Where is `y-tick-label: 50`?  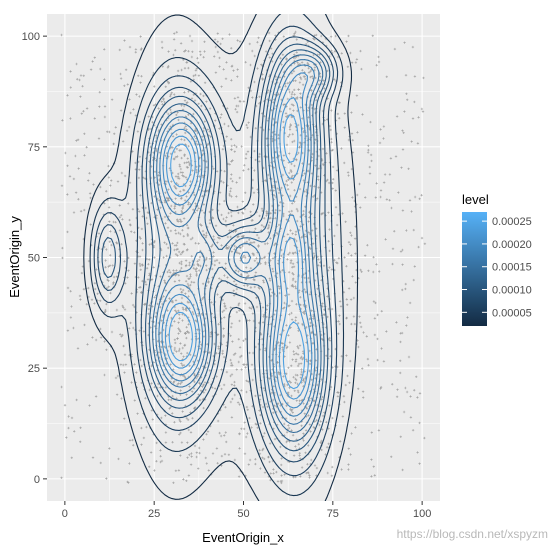 y-tick-label: 50 is located at coordinates (34, 259).